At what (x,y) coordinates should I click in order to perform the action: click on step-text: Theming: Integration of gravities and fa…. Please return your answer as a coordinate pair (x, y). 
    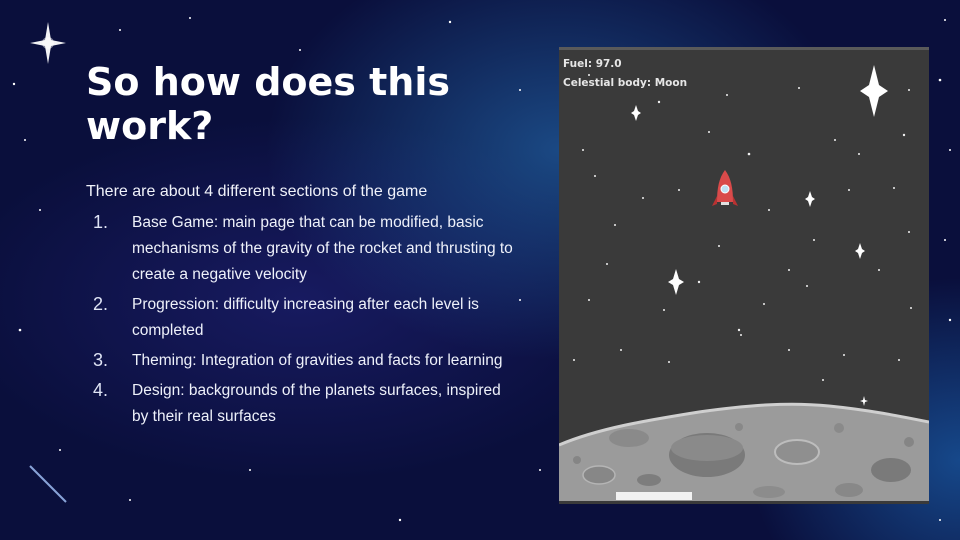
    Looking at the image, I should click on (317, 360).